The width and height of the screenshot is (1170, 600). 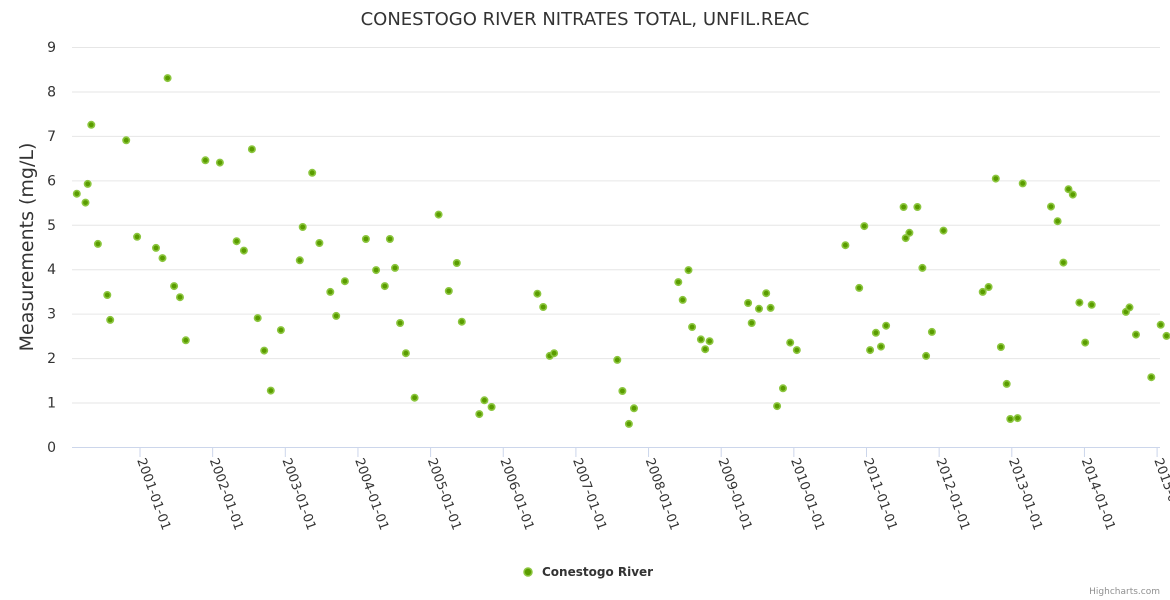 I want to click on legend-marker, so click(x=528, y=572).